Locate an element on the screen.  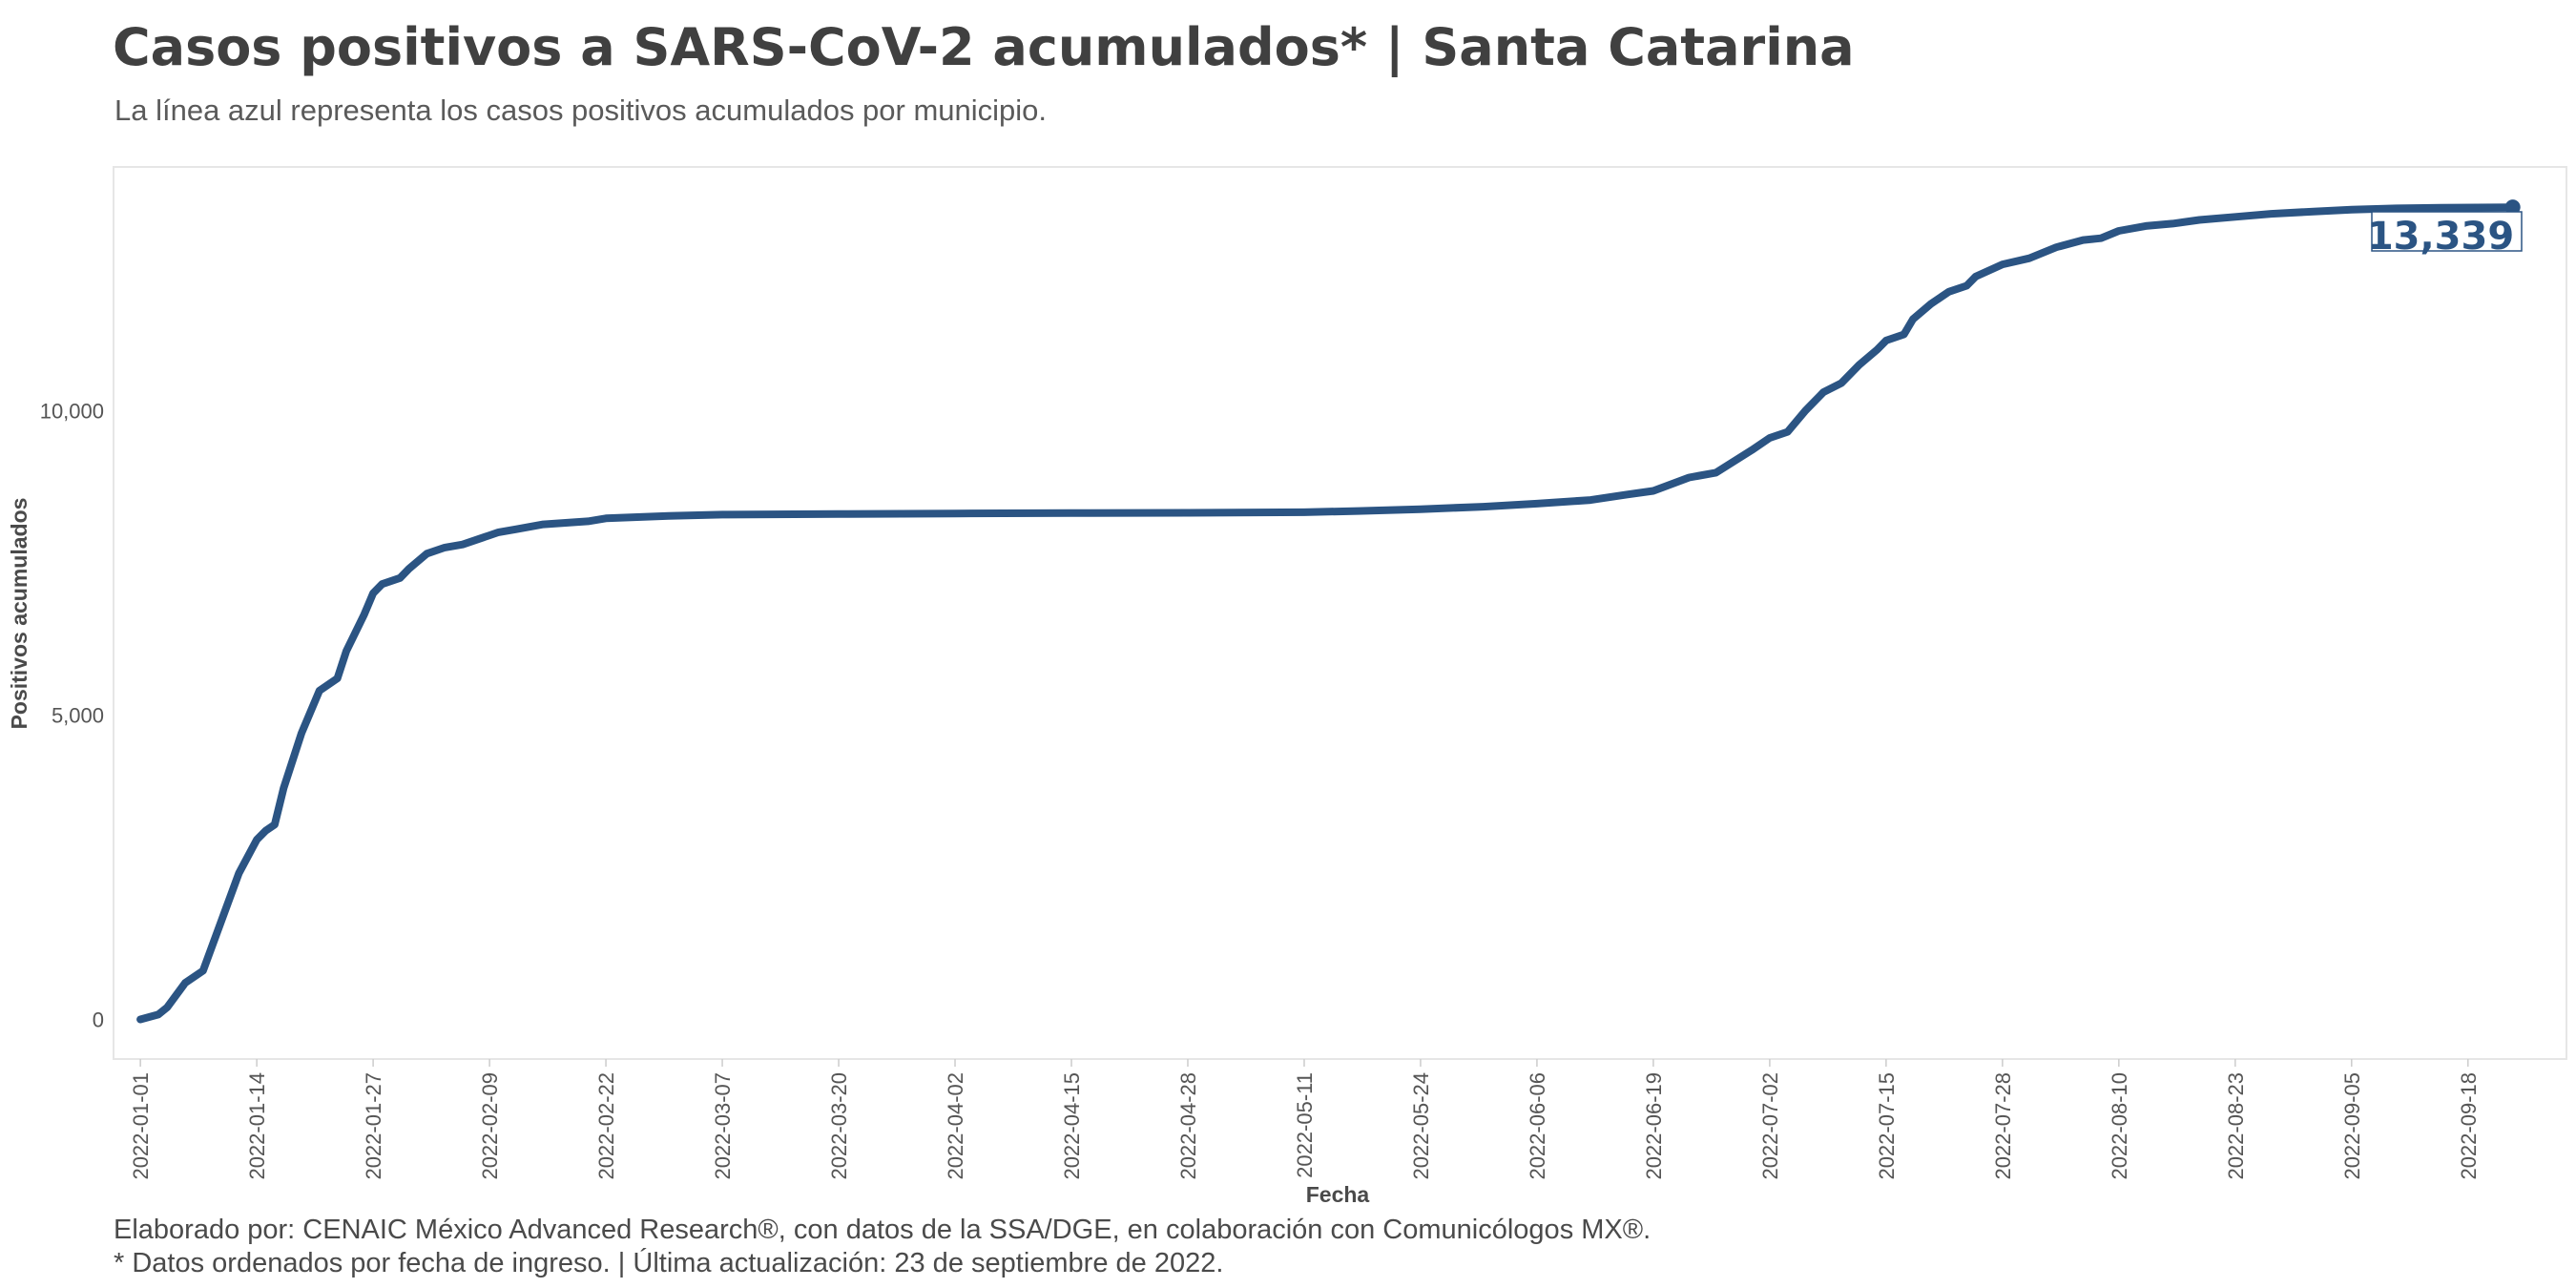
x-tick-label: 2022-09-05 is located at coordinates (2352, 1126).